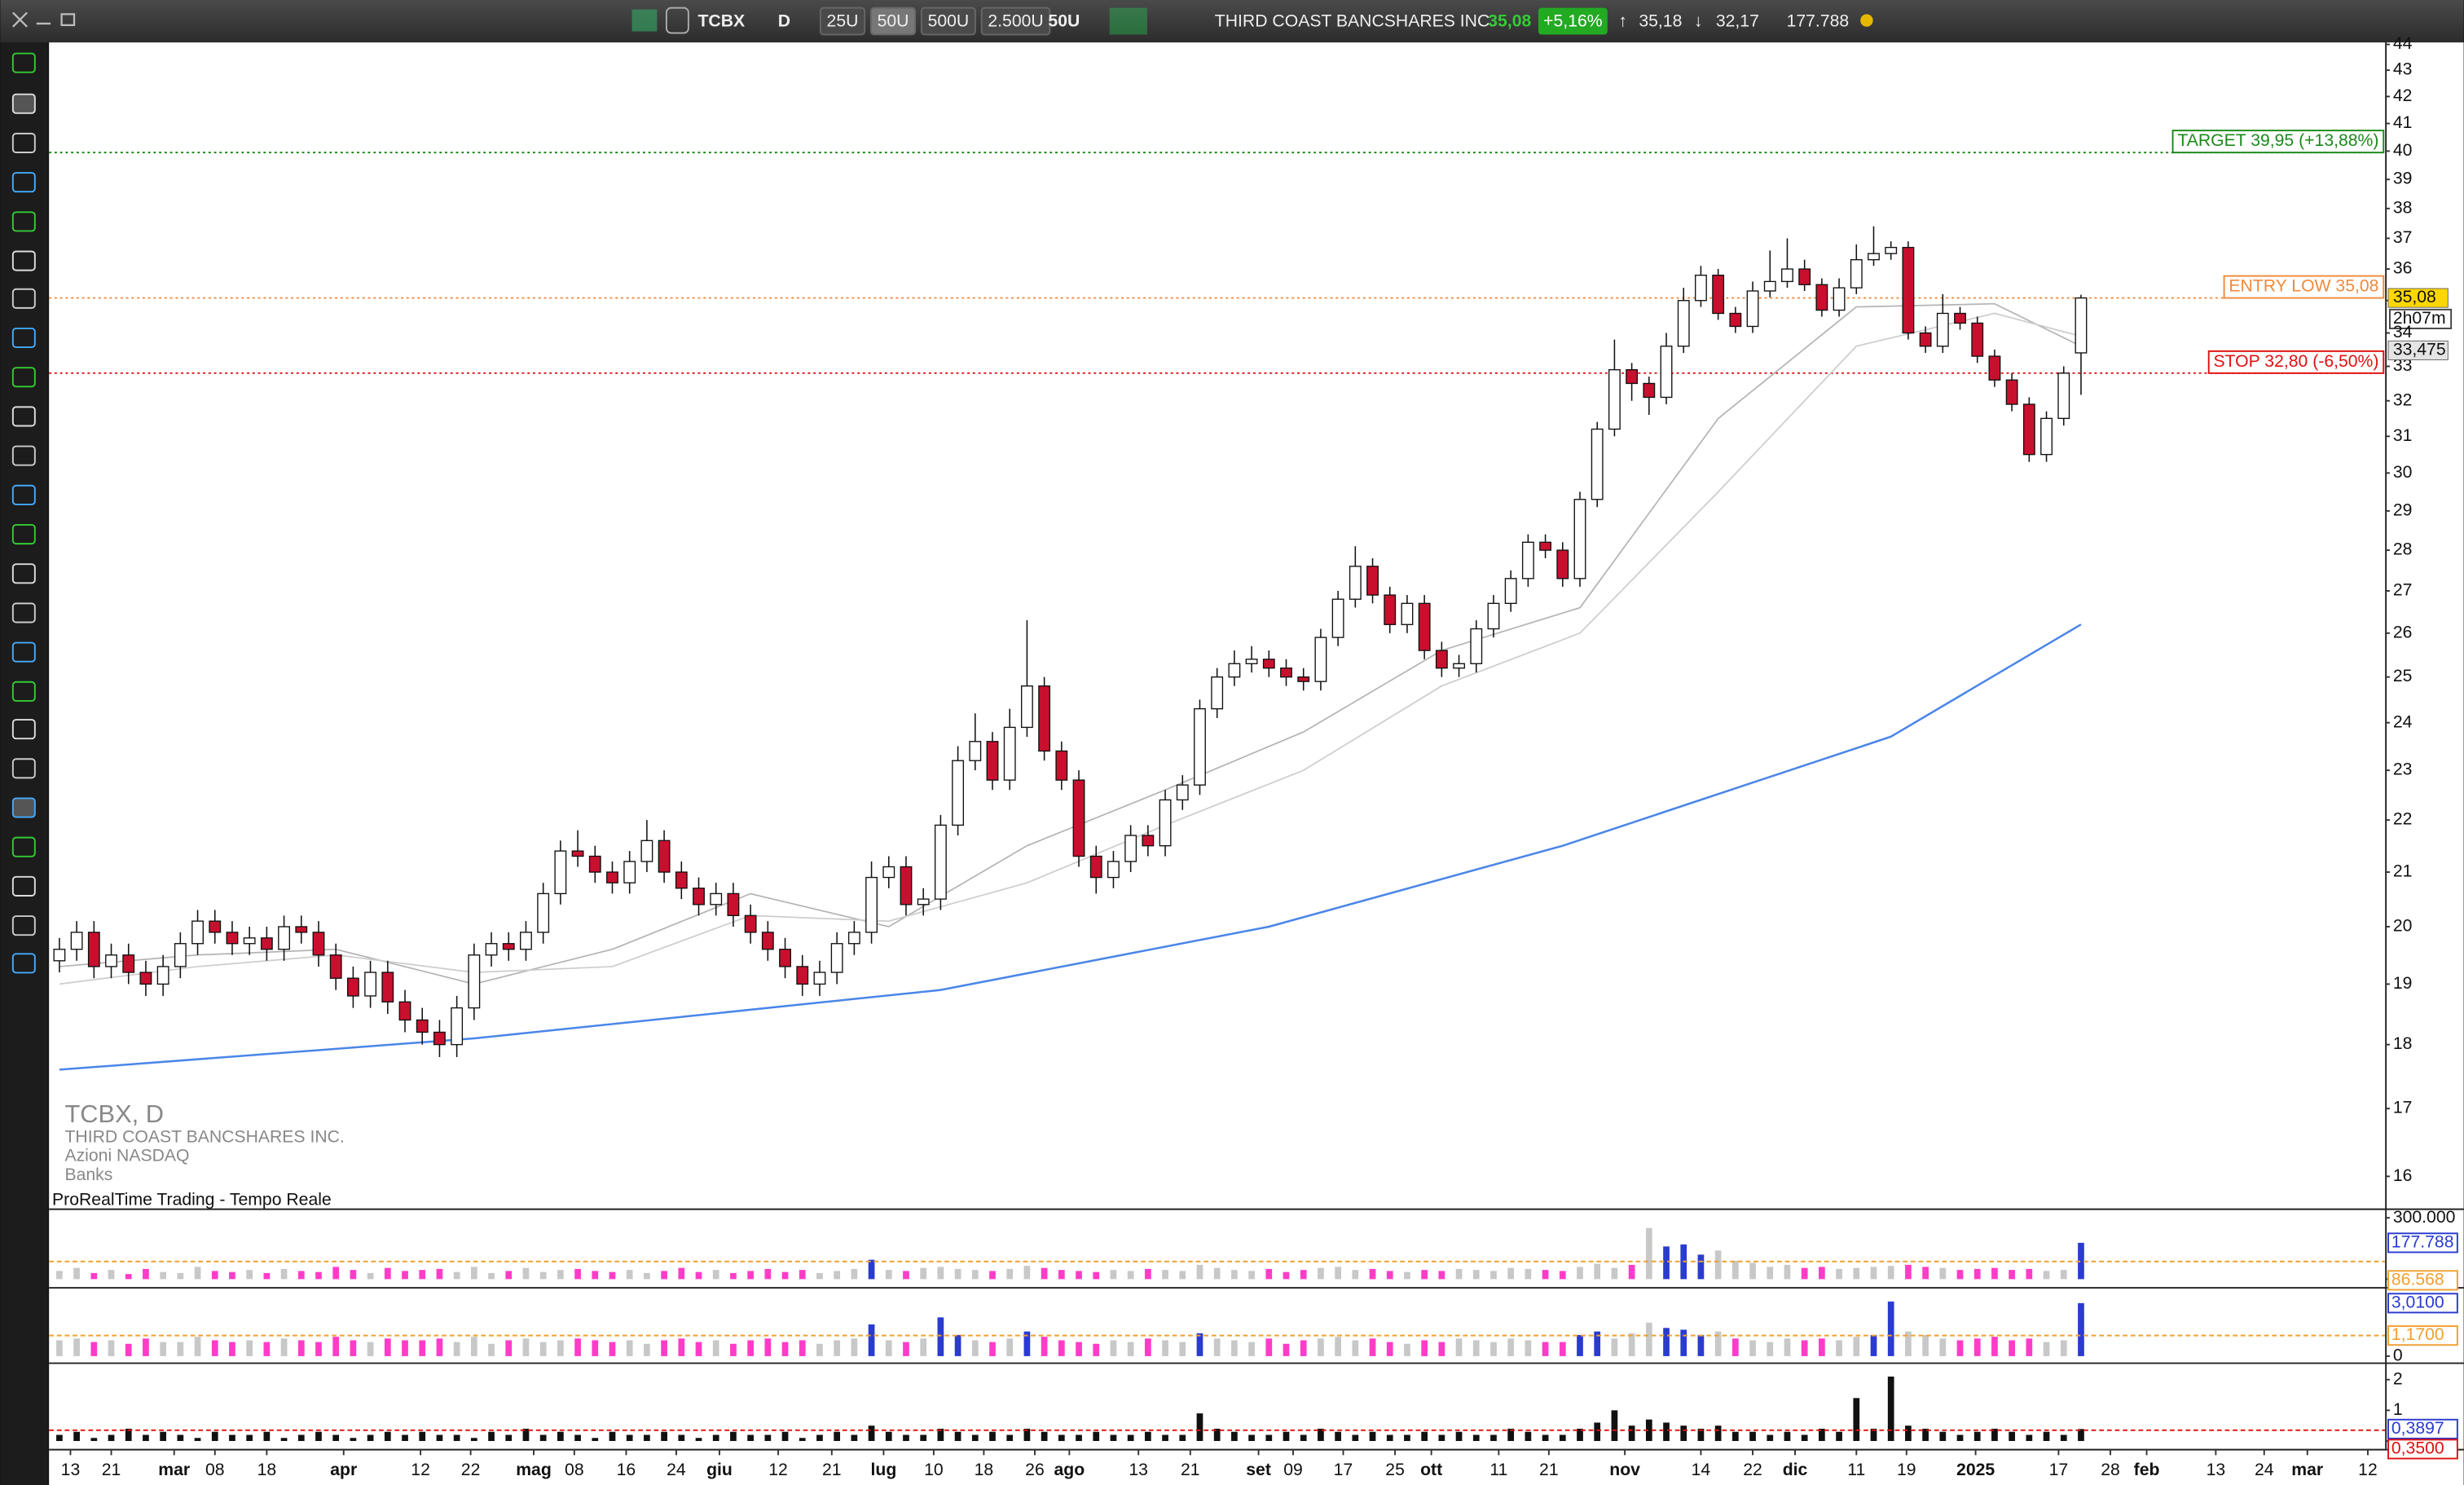  Describe the element at coordinates (1573, 21) in the screenshot. I see `change: +5,16%` at that location.